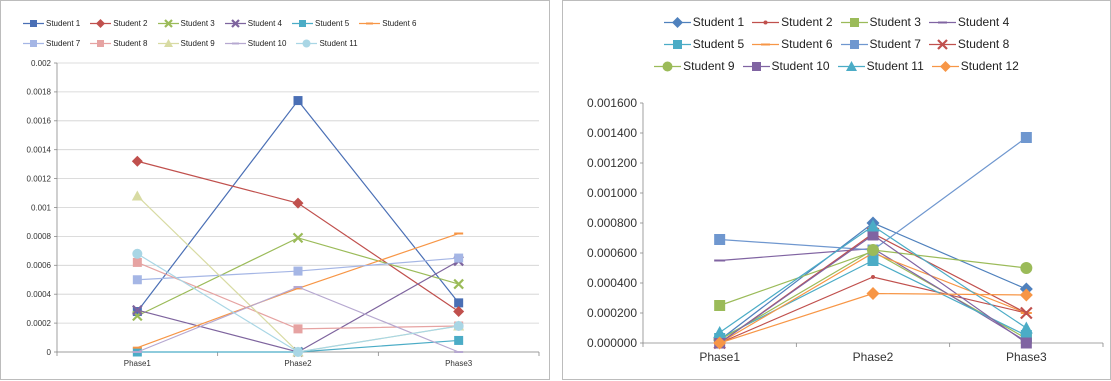 Image resolution: width=1111 pixels, height=381 pixels. Describe the element at coordinates (880, 44) in the screenshot. I see `legend-item-student-7: Student 7` at that location.